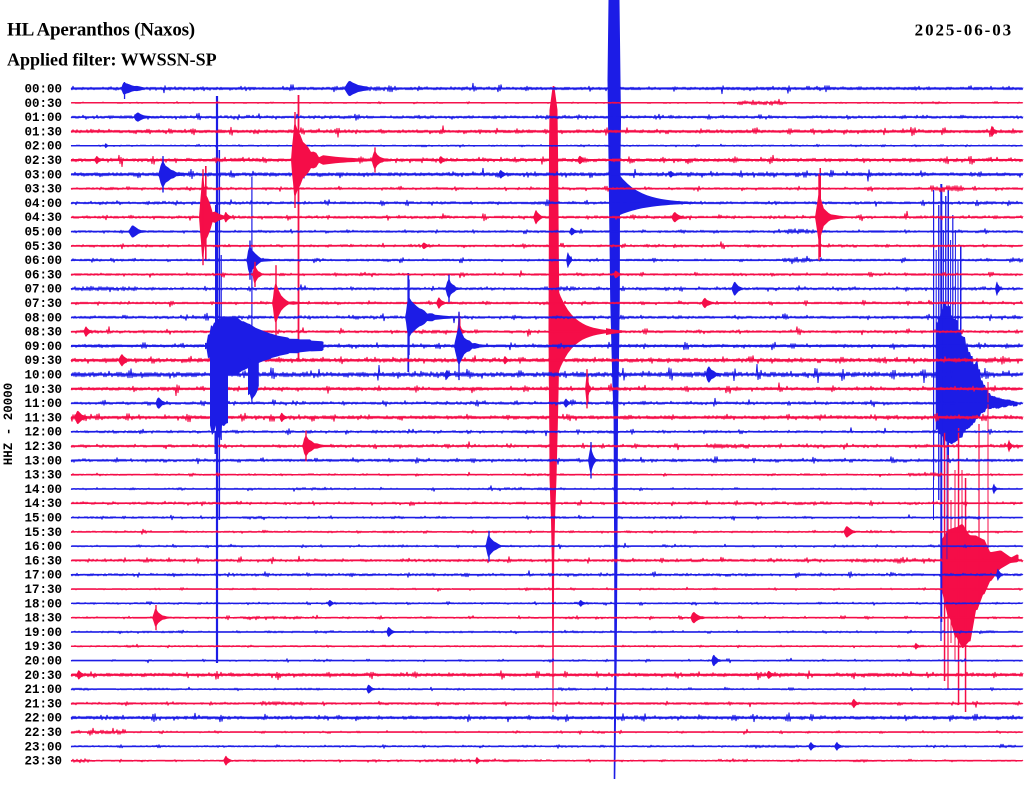  What do you see at coordinates (43, 190) in the screenshot?
I see `svg-text: 03:30` at bounding box center [43, 190].